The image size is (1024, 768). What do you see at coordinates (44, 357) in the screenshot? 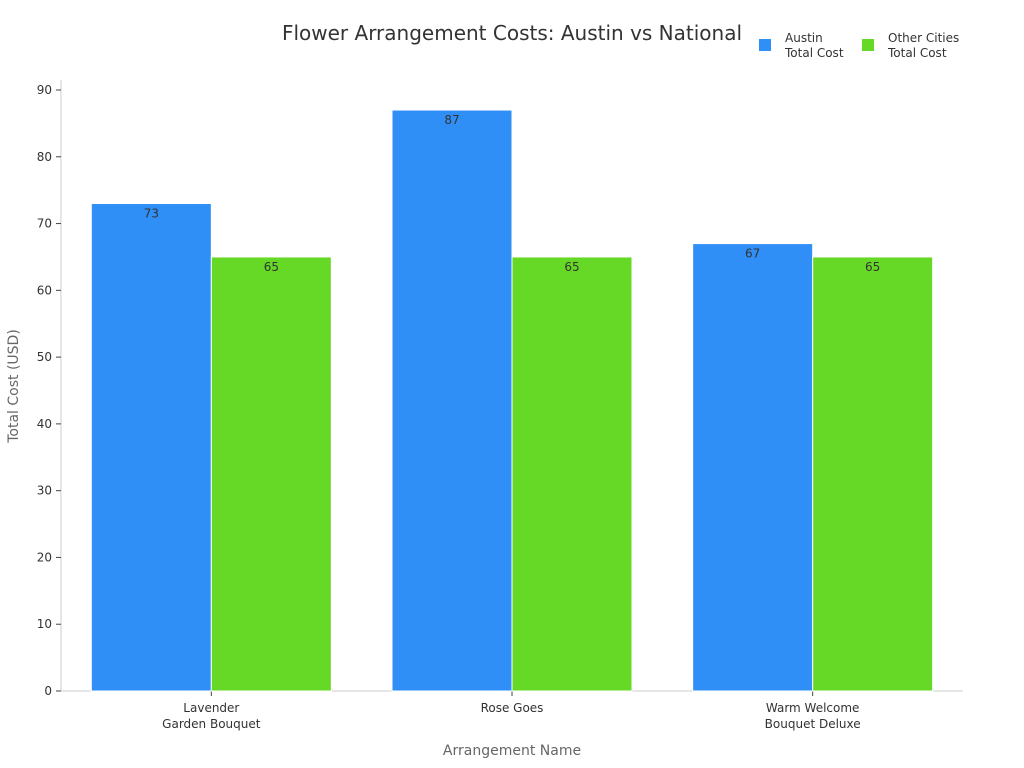
I see `y-tick-label: 50` at bounding box center [44, 357].